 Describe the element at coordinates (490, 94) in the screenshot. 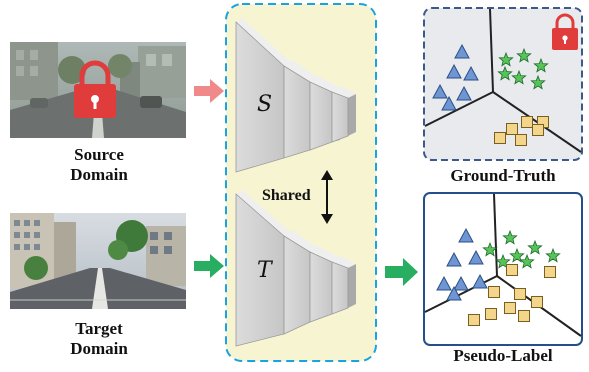

I see `ground-truth-markers` at that location.